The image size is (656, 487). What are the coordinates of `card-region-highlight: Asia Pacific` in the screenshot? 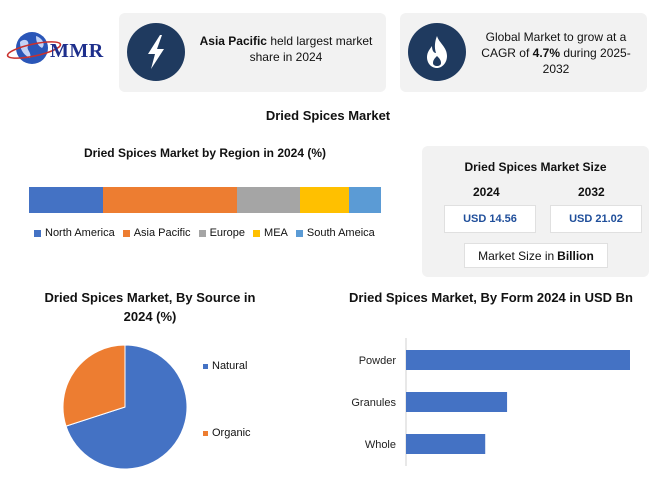 It's located at (233, 41).